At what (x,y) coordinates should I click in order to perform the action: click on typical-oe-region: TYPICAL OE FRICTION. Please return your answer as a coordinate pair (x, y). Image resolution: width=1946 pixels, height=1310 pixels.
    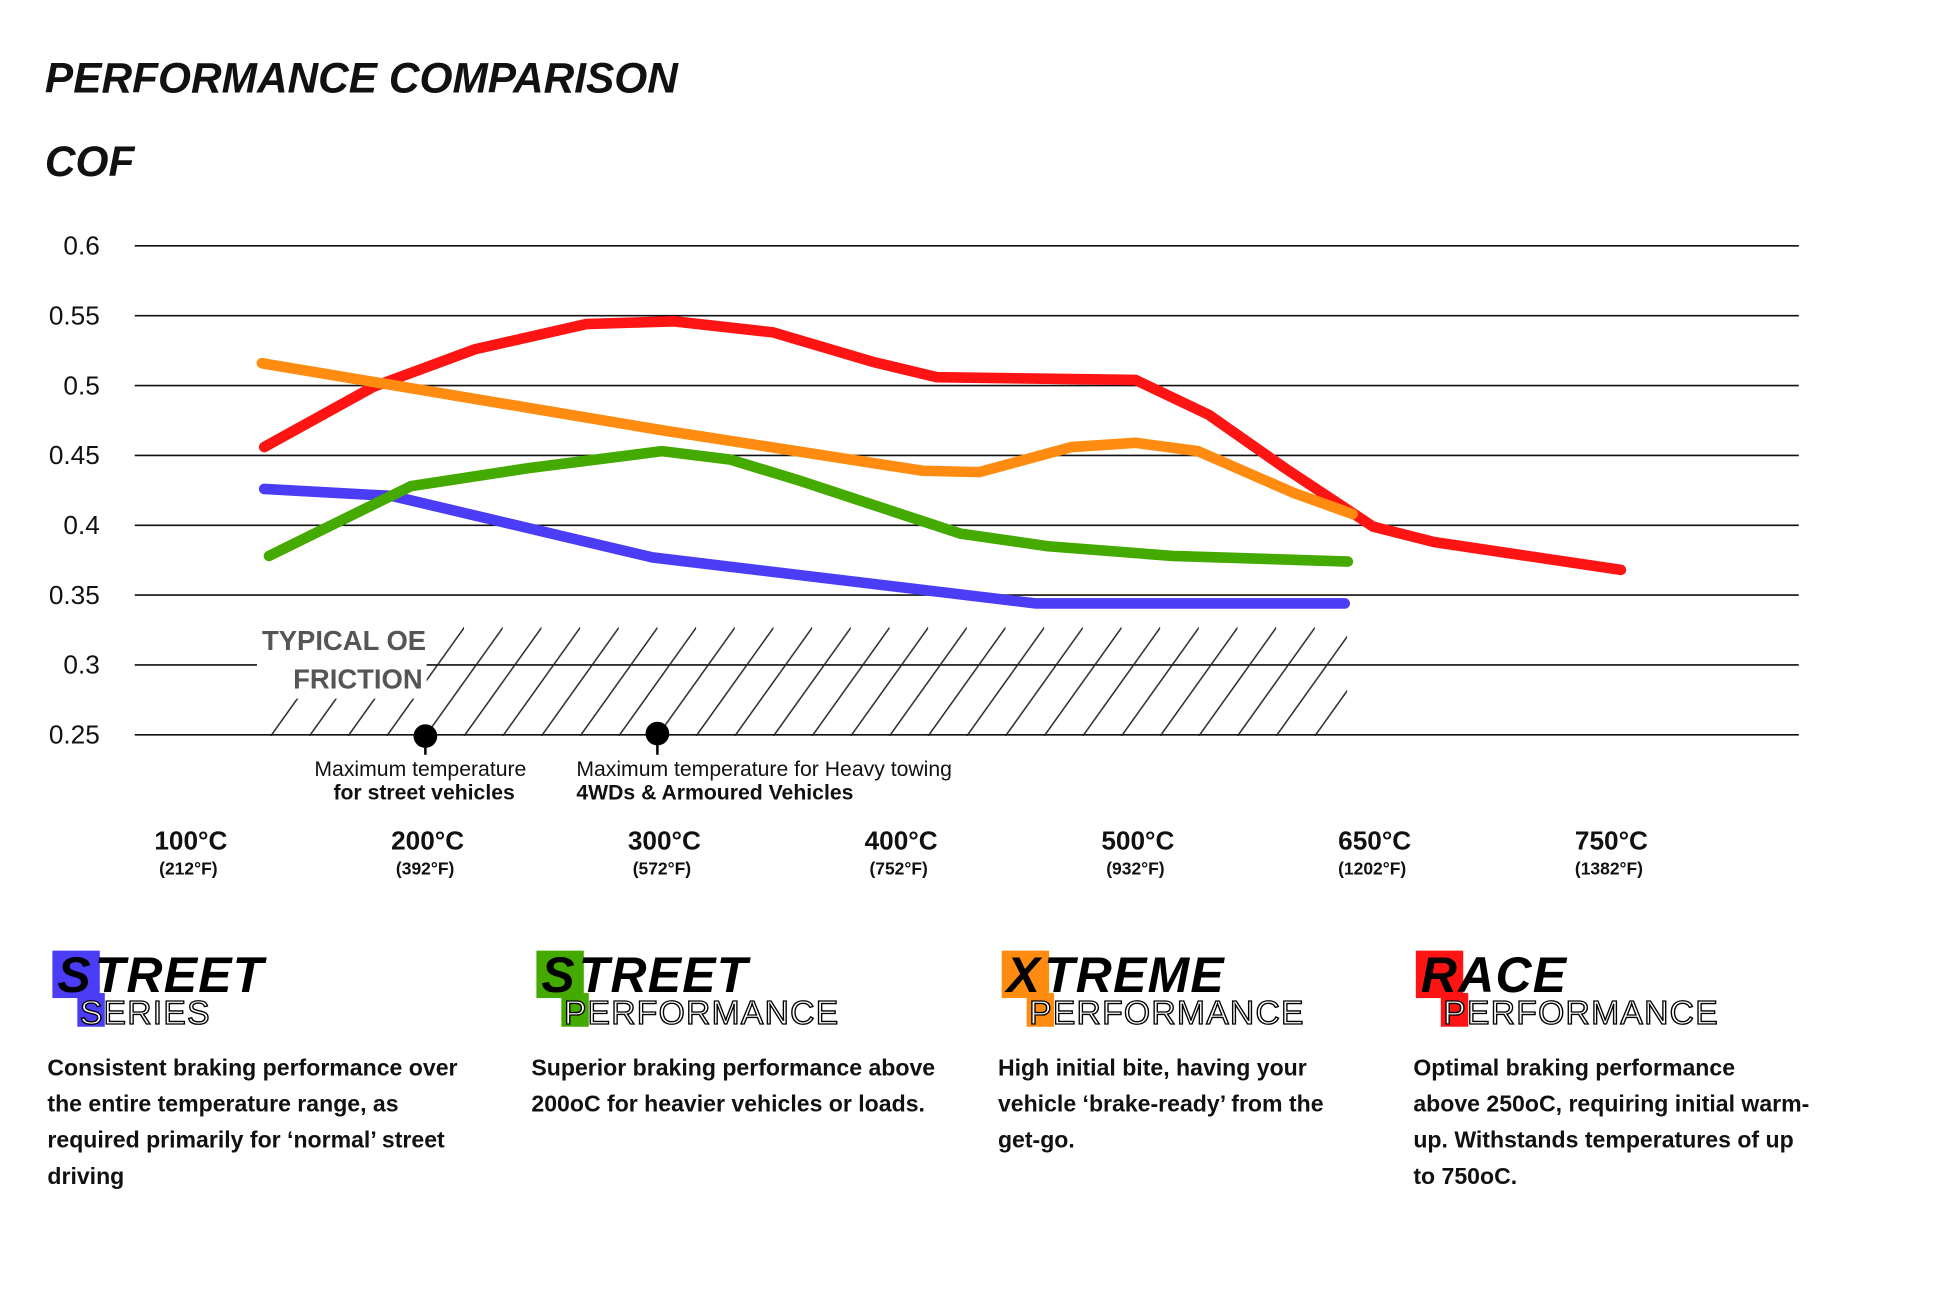
    Looking at the image, I should click on (802, 666).